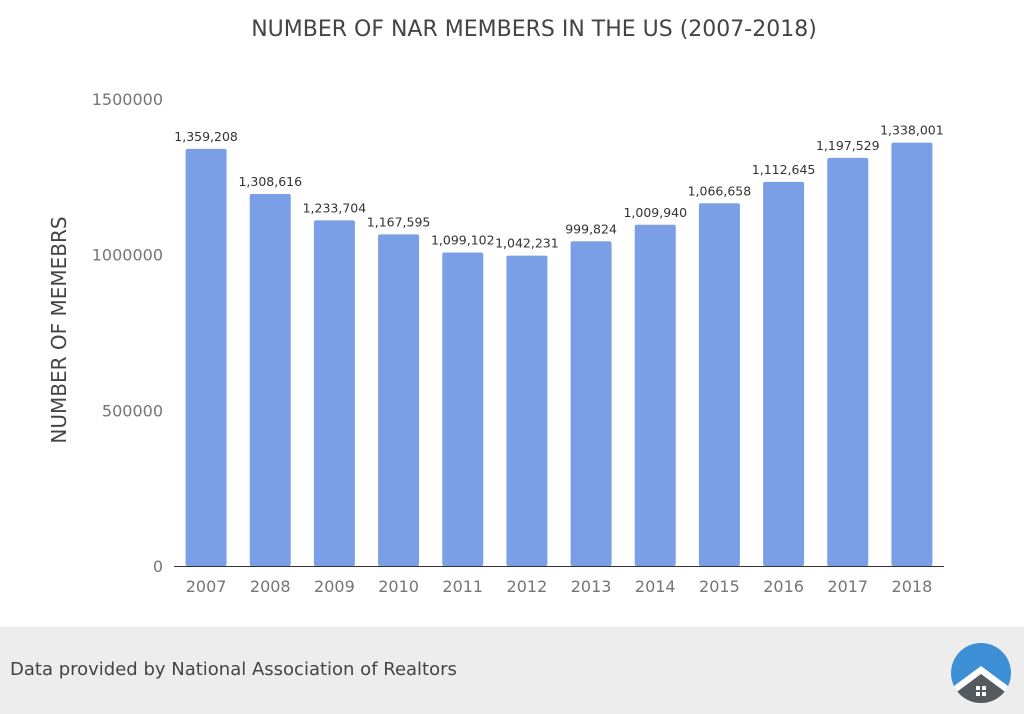  Describe the element at coordinates (784, 169) in the screenshot. I see `data-label: 1,112,645` at that location.